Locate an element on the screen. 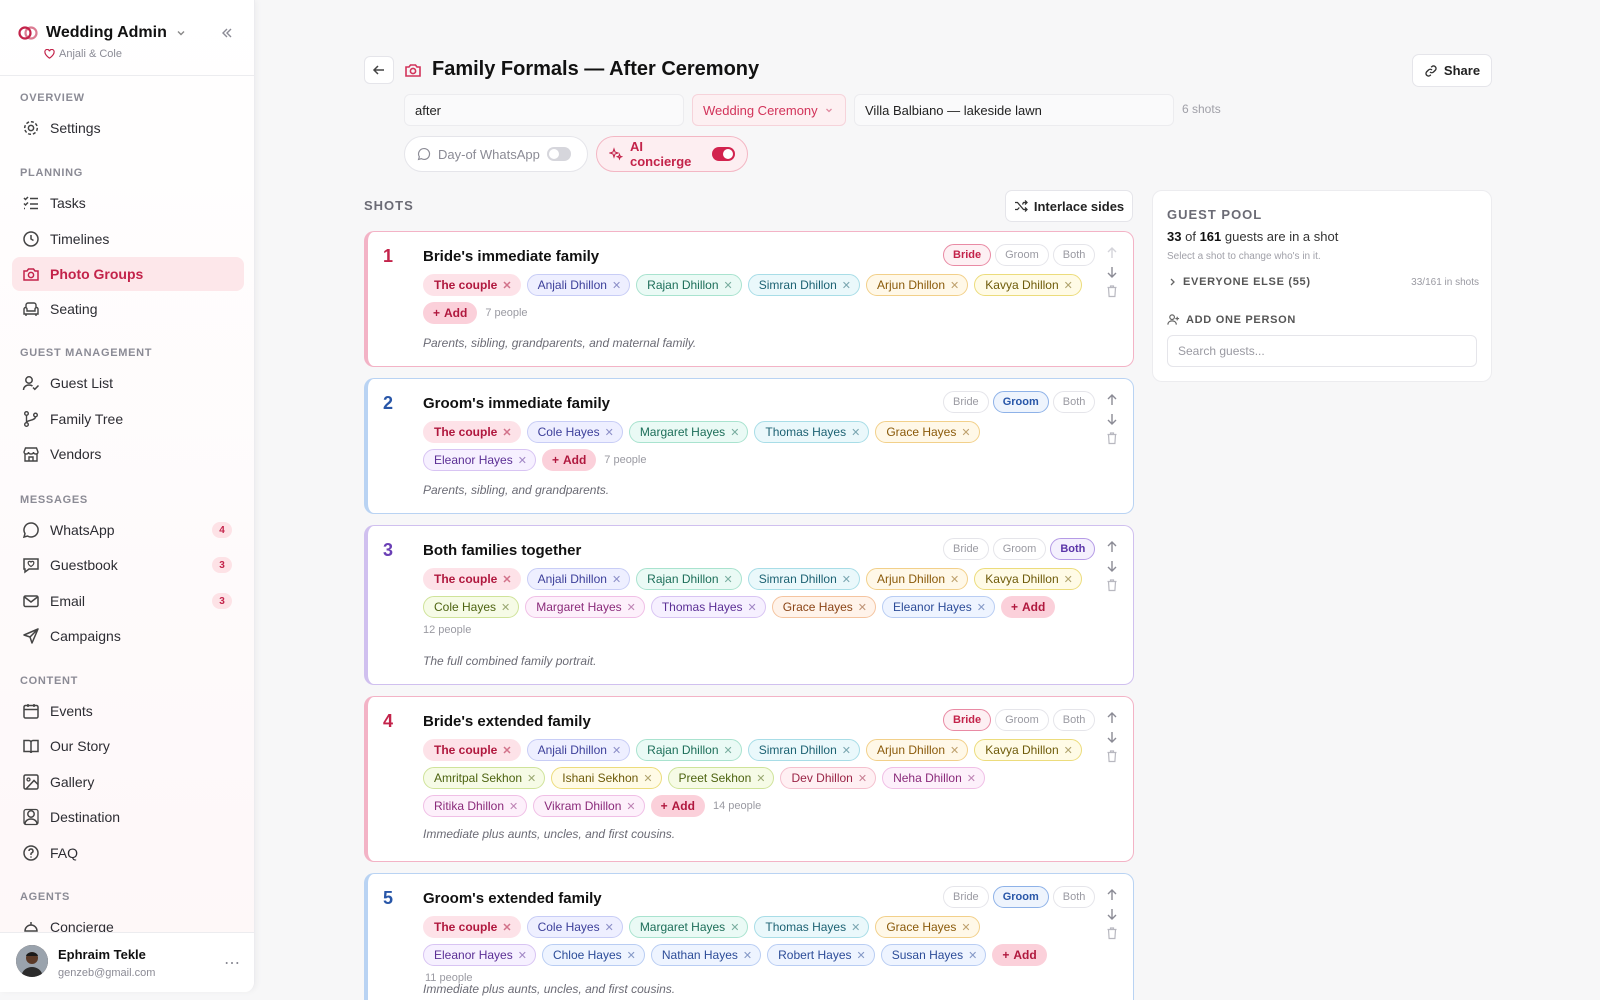  app-switcher: Wedding Admin is located at coordinates (102, 33).